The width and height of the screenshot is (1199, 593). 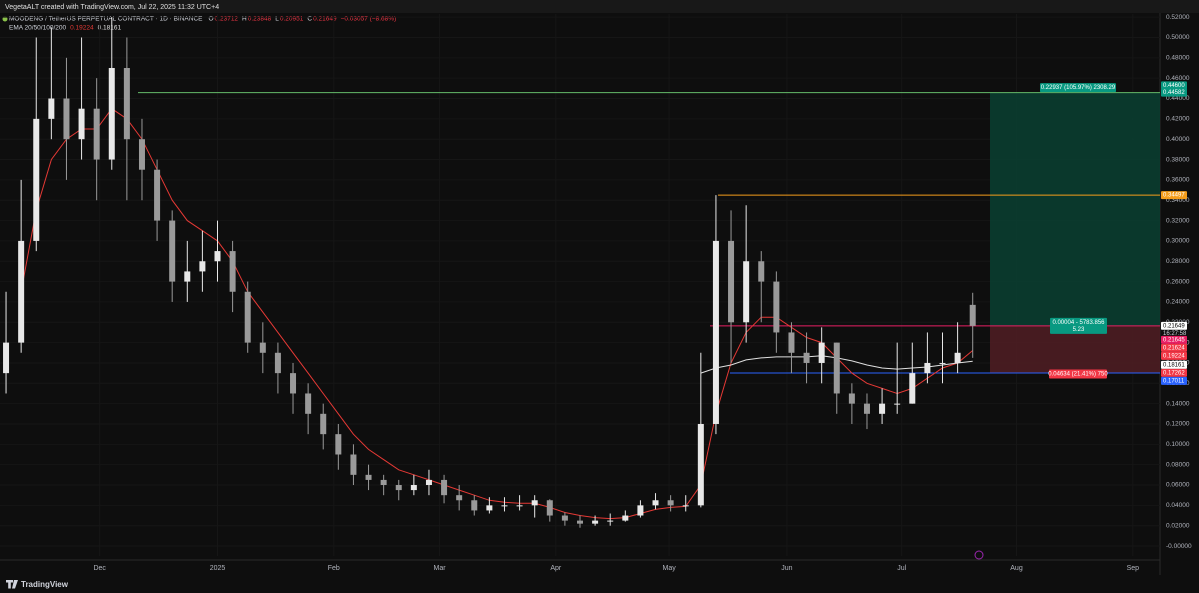 I want to click on x-tick-label: Feb, so click(x=334, y=568).